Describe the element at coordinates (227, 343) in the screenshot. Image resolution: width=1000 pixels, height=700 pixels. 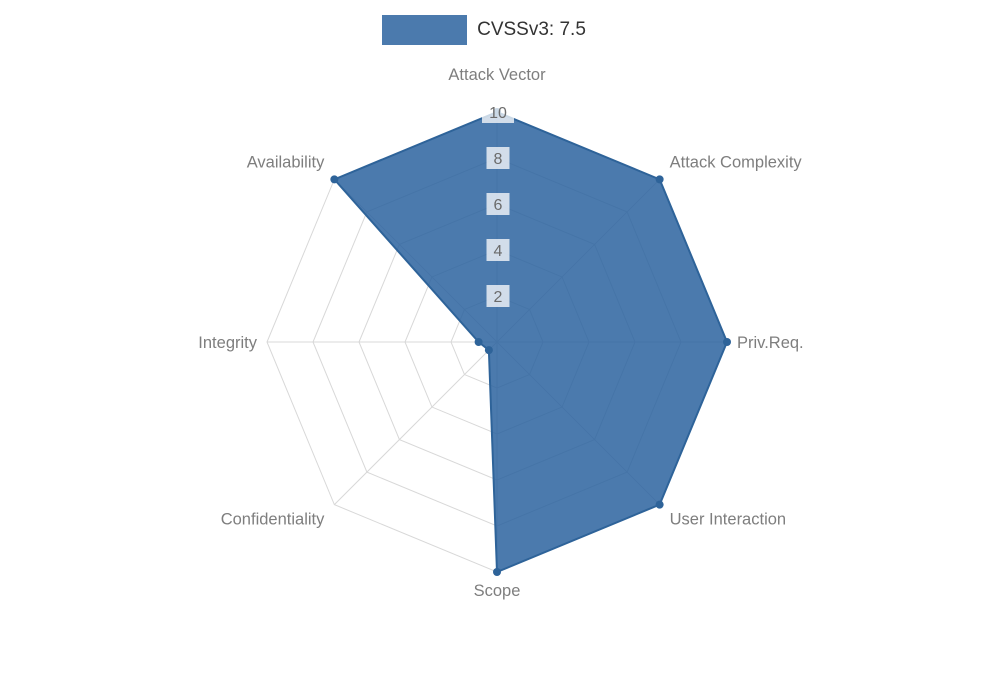
I see `axis-label-integrity: Integrity` at that location.